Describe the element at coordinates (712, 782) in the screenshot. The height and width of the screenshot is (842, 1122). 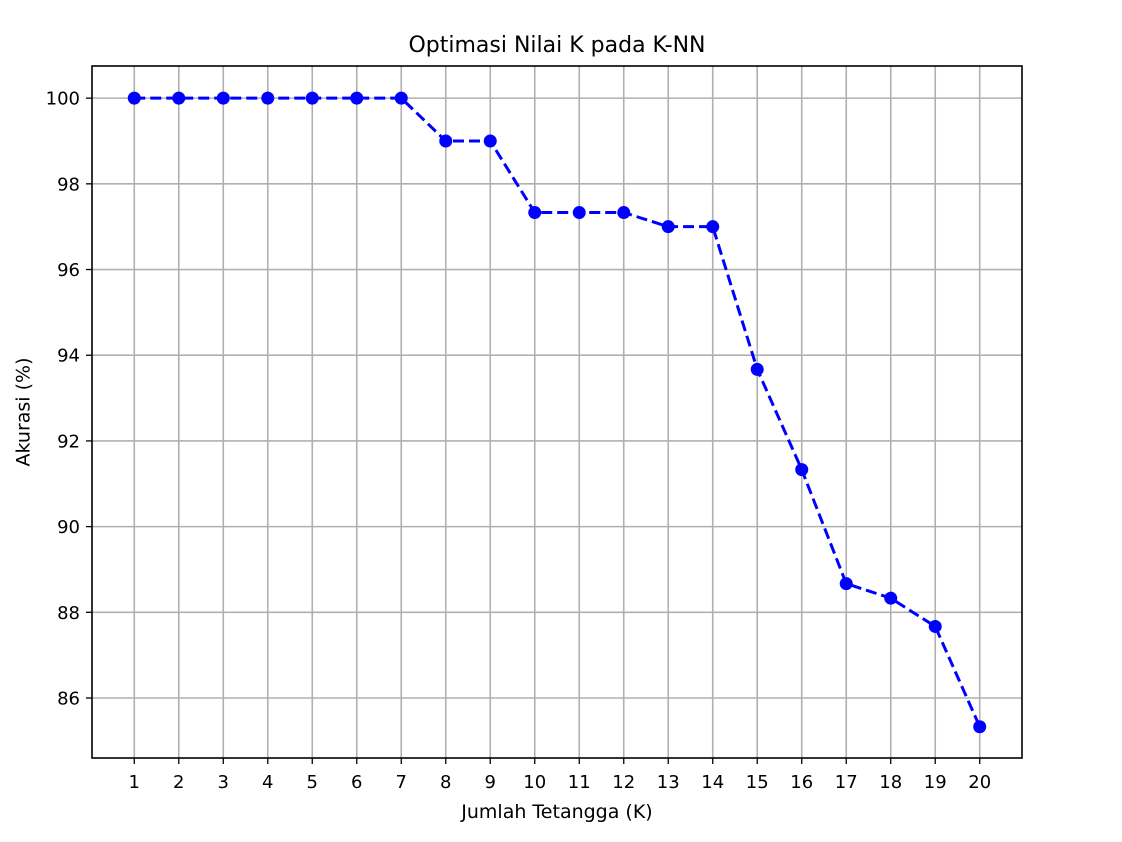
I see `x-tick-label: 14` at that location.